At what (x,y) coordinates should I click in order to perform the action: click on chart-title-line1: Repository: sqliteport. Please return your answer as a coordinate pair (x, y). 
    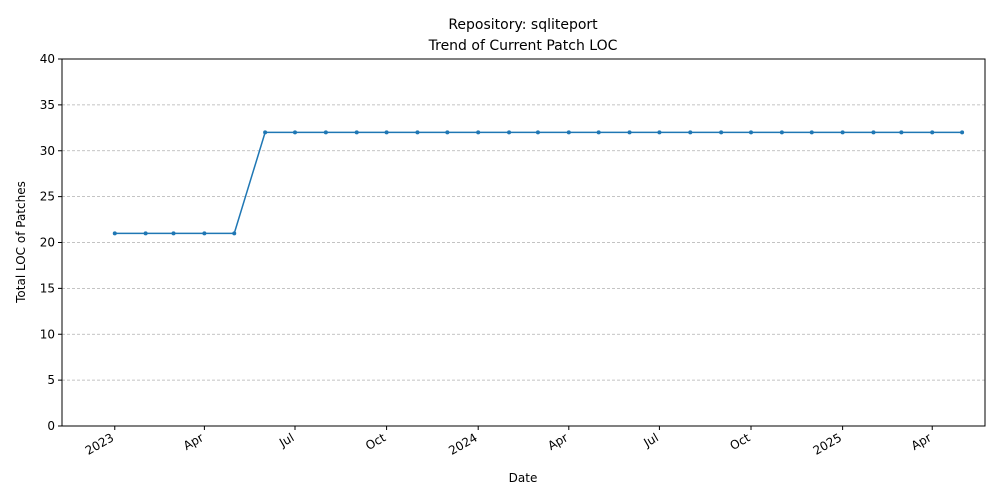
    Looking at the image, I should click on (523, 25).